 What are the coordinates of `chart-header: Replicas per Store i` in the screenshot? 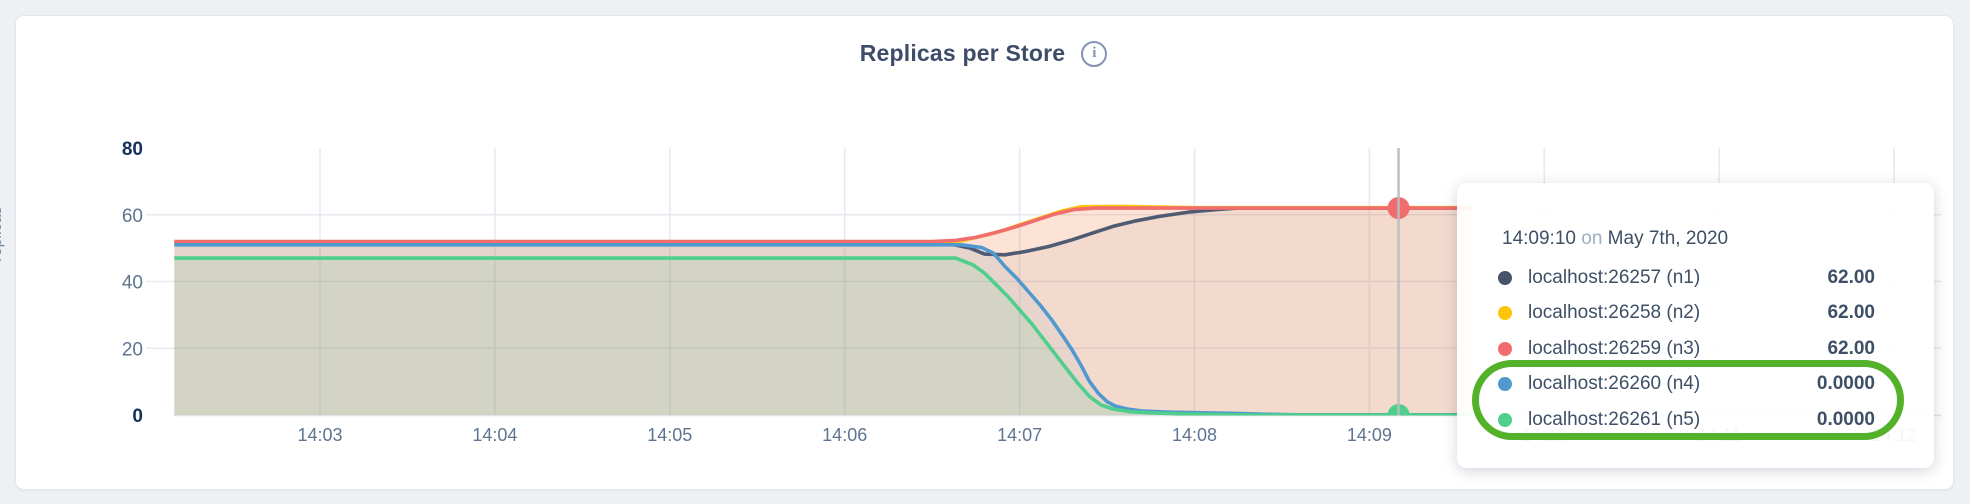 It's located at (983, 53).